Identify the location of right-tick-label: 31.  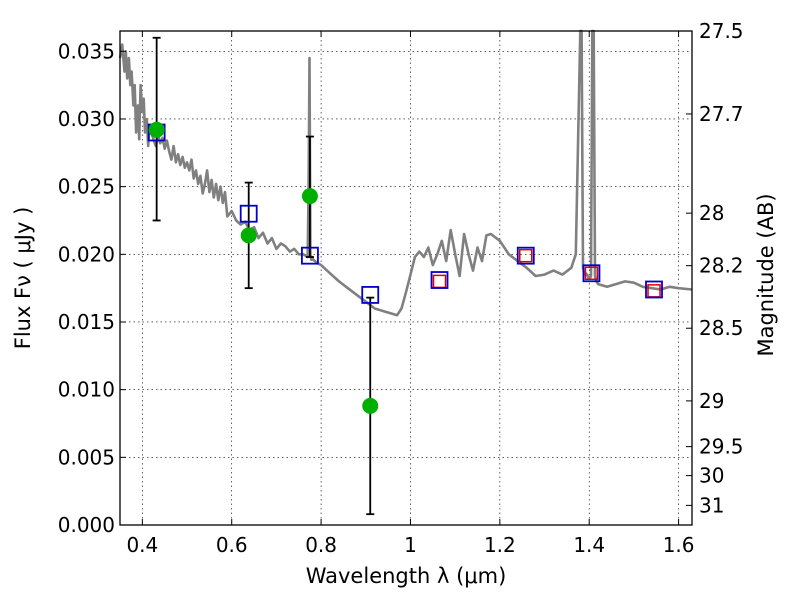
(711, 505).